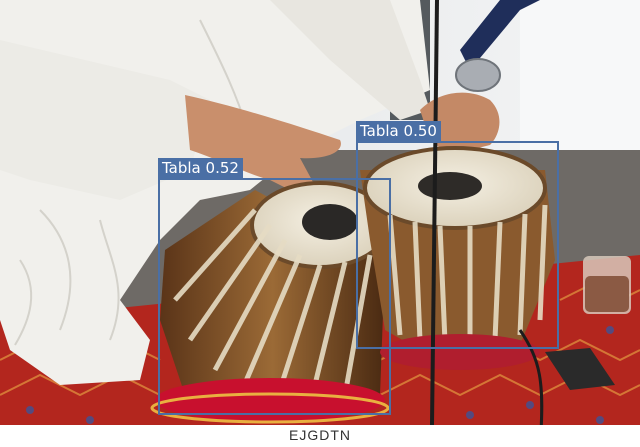  Describe the element at coordinates (398, 131) in the screenshot. I see `detection-label-tabla-right: Tabla 0.50` at that location.